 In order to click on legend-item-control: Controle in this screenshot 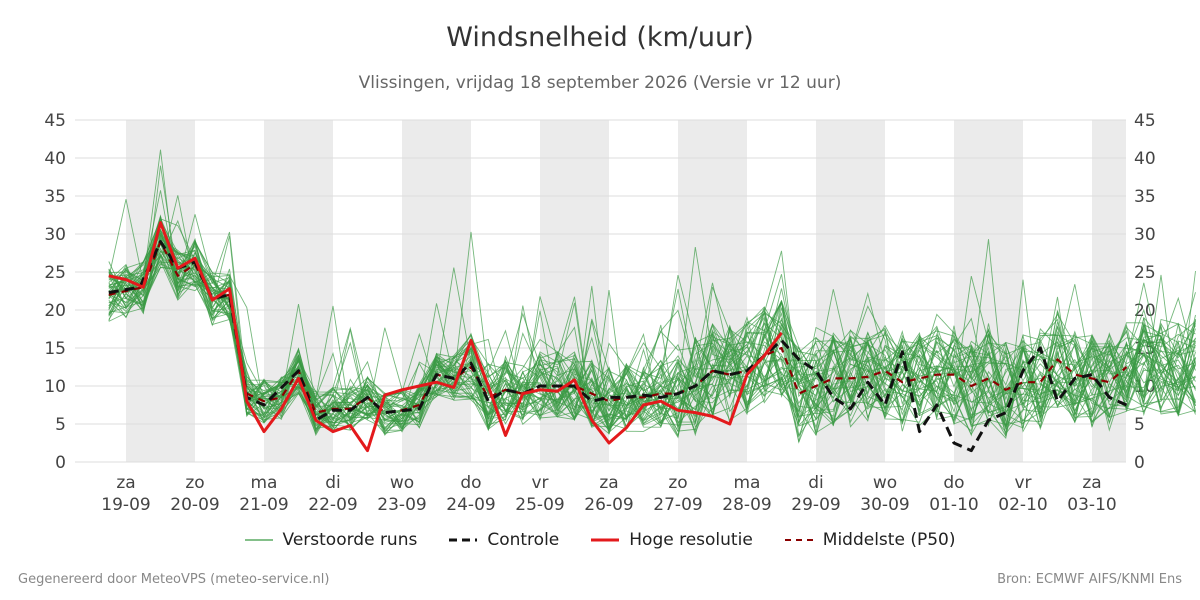, I will do `click(504, 540)`.